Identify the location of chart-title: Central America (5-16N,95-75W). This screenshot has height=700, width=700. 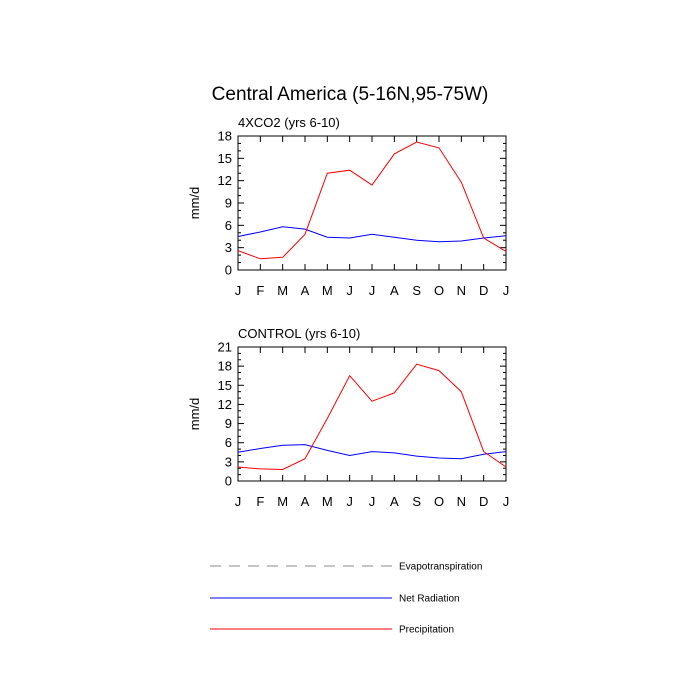
(350, 94).